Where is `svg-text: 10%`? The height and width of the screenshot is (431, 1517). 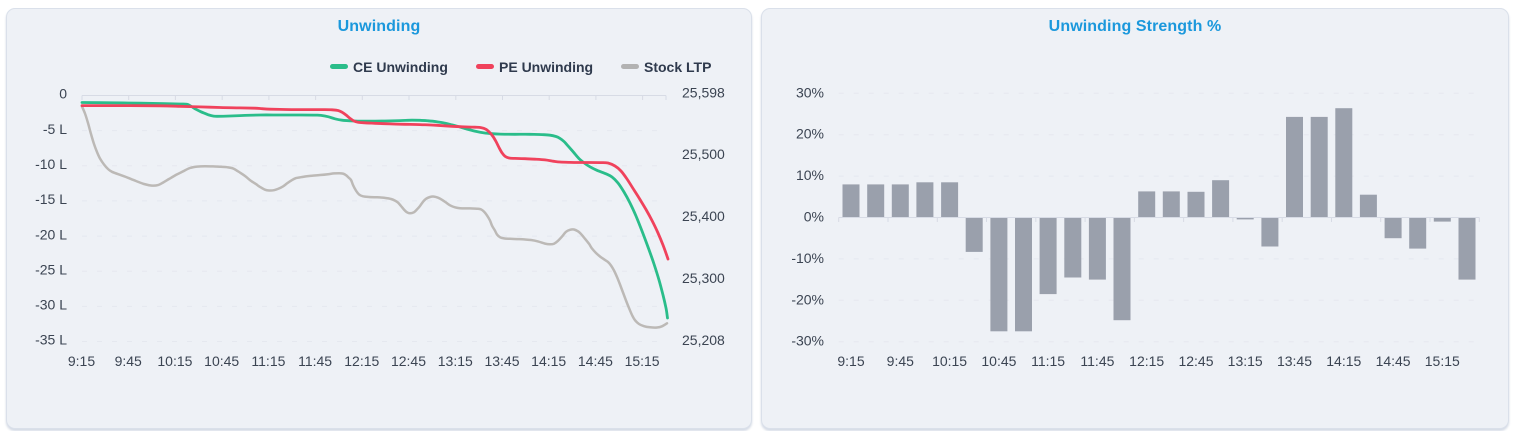 svg-text: 10% is located at coordinates (810, 175).